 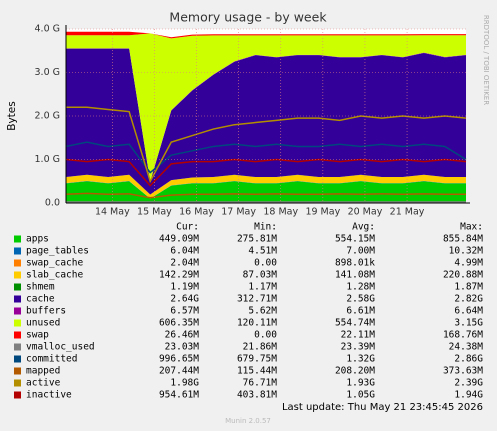 I want to click on legend-stat: 554.74M, so click(x=355, y=323).